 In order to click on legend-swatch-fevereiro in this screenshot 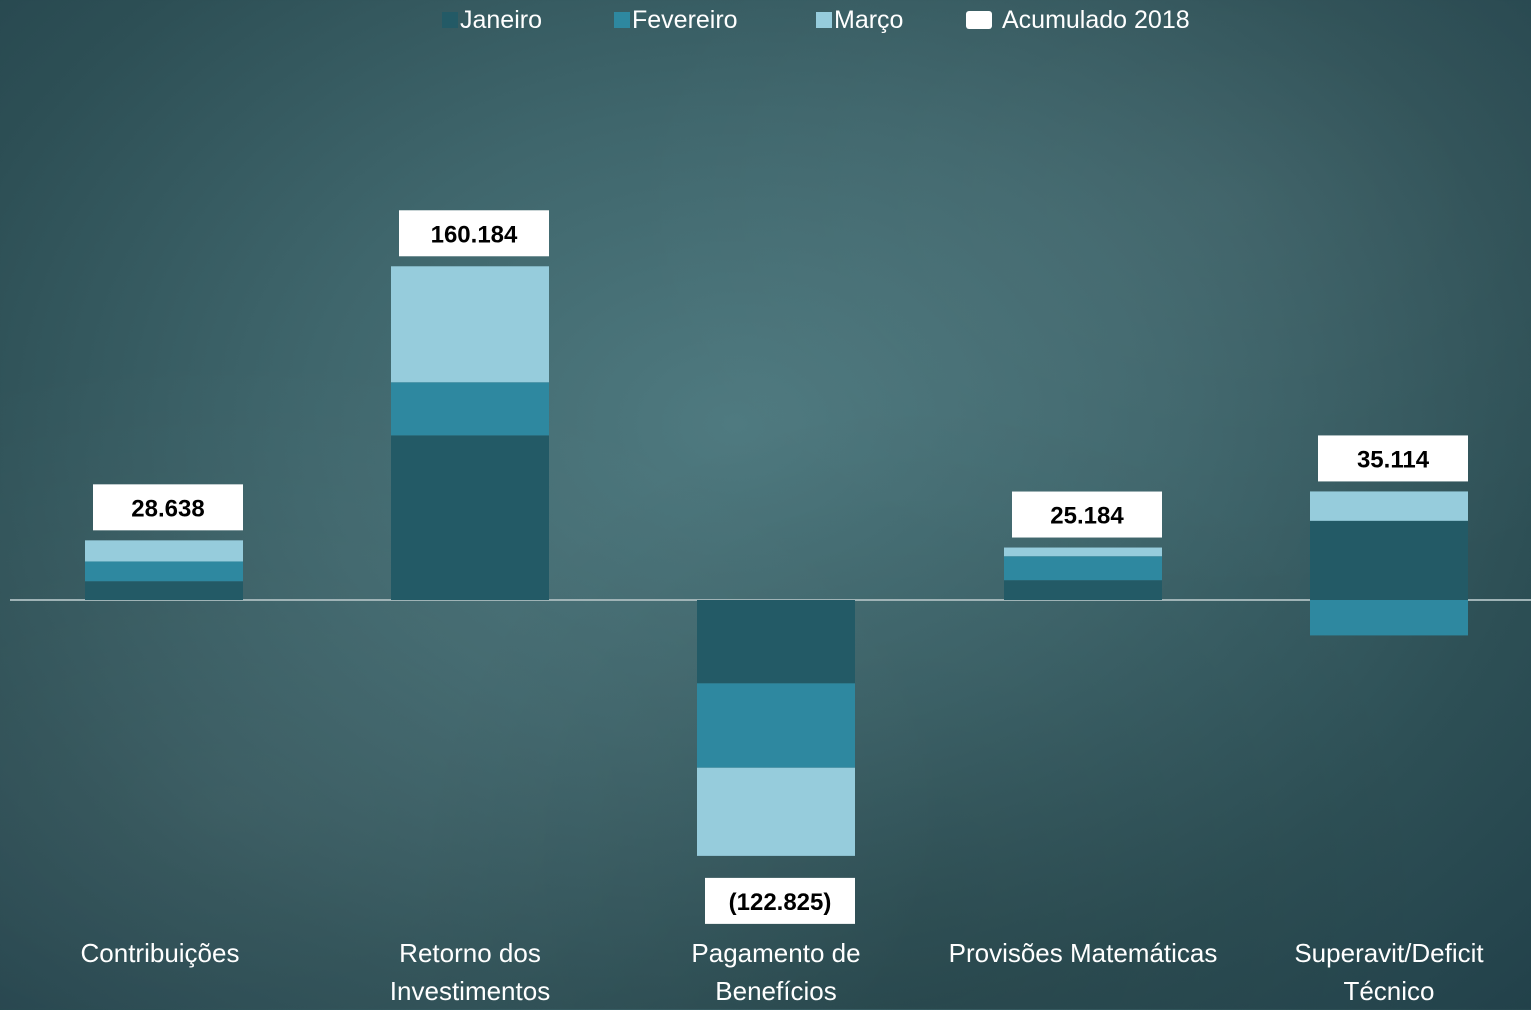, I will do `click(622, 20)`.